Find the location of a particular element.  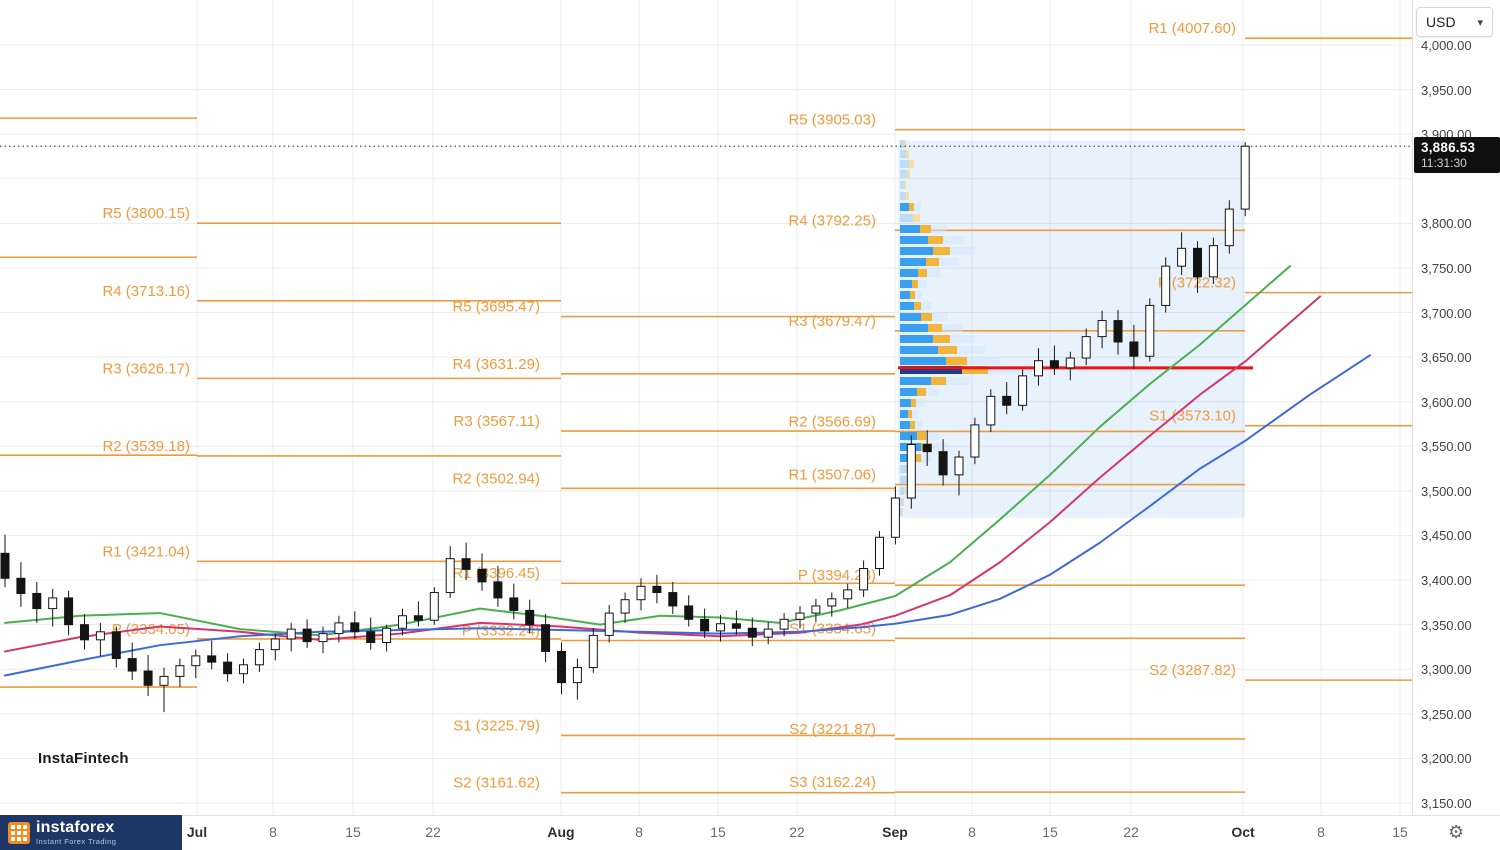

time-axis-month-label: Oct is located at coordinates (1243, 832).